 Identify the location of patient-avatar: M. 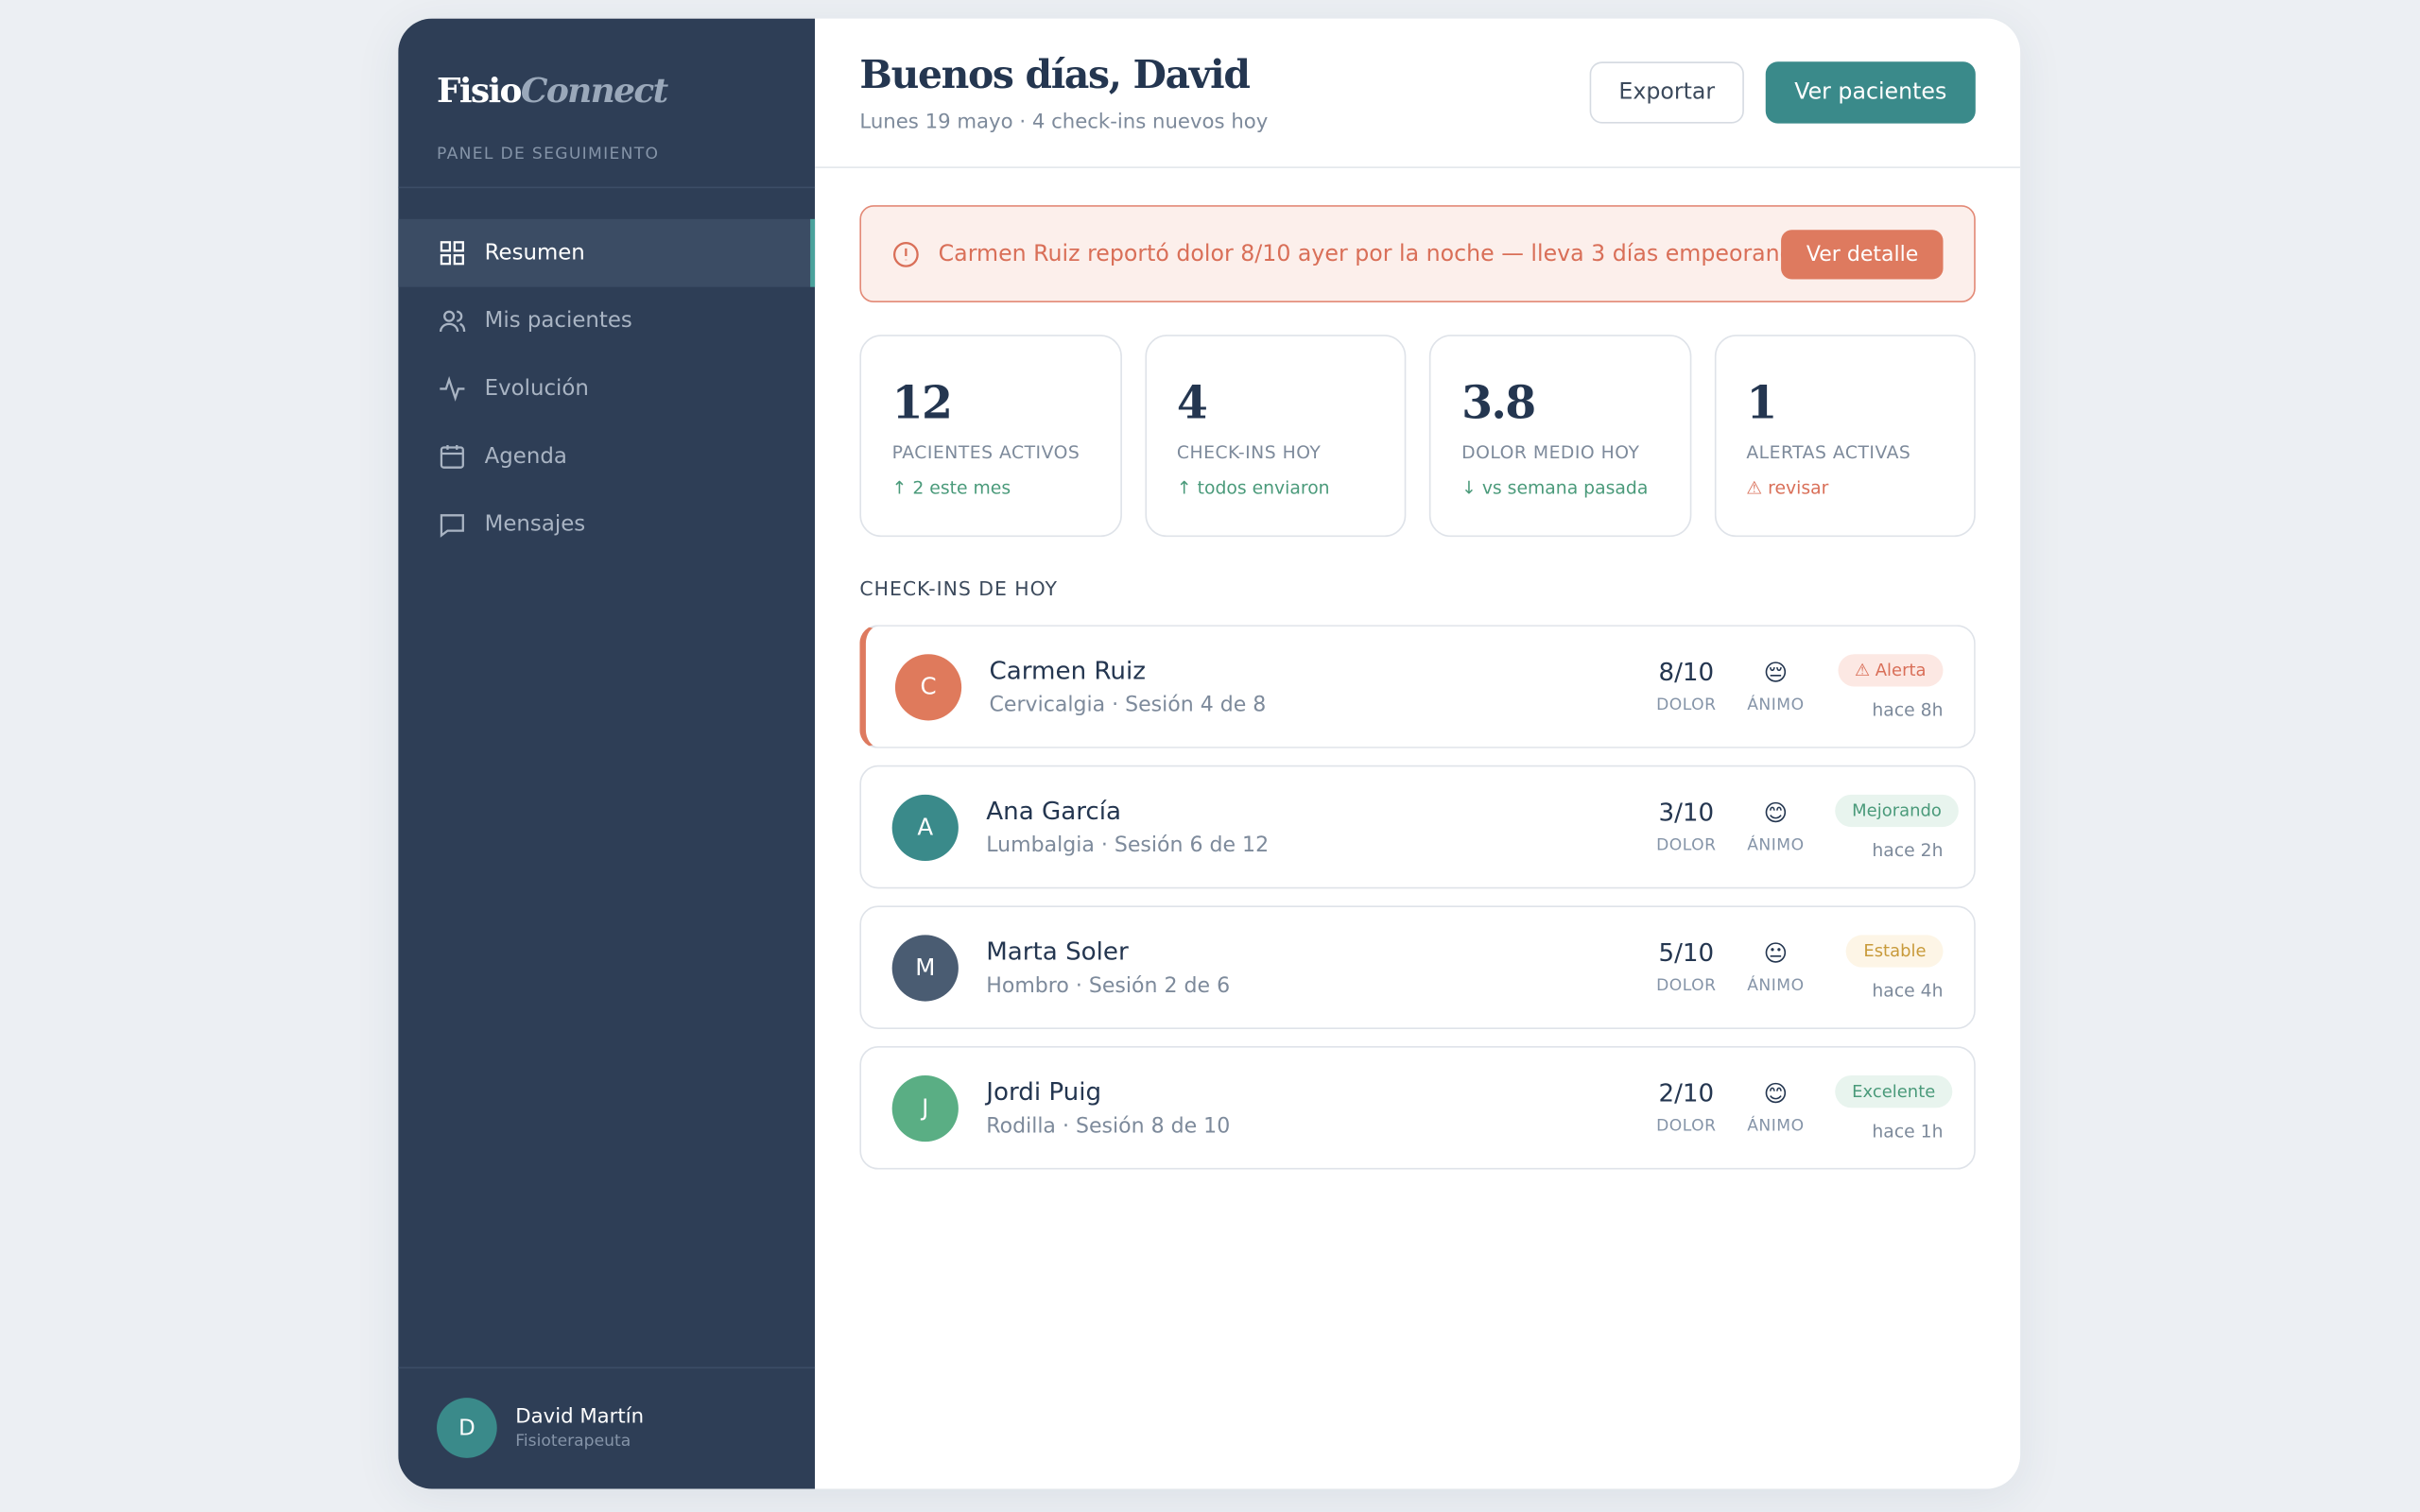
(925, 967).